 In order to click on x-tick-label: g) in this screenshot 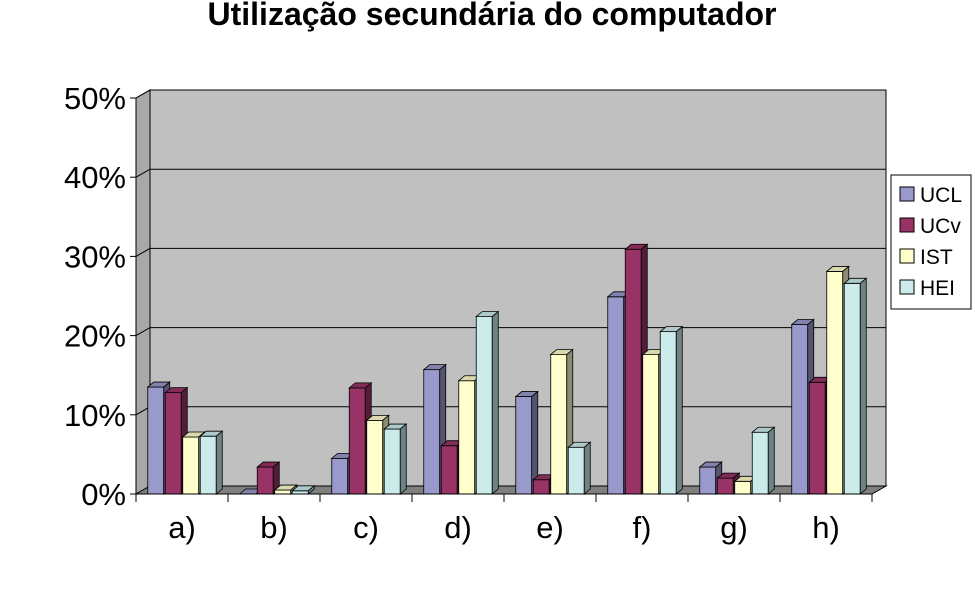, I will do `click(734, 527)`.